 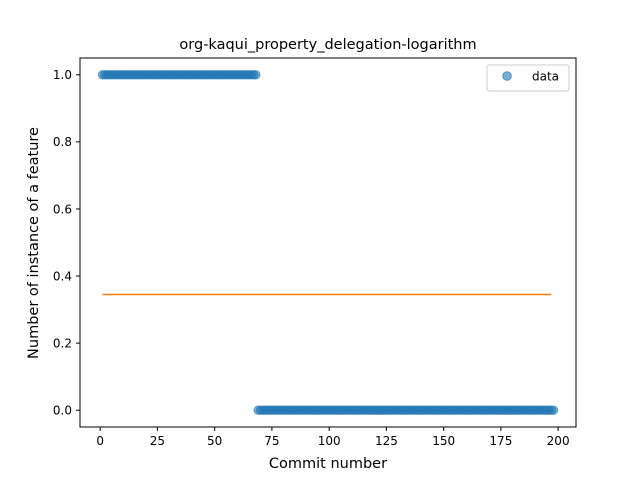 I want to click on x-tick-label: 50, so click(x=214, y=441).